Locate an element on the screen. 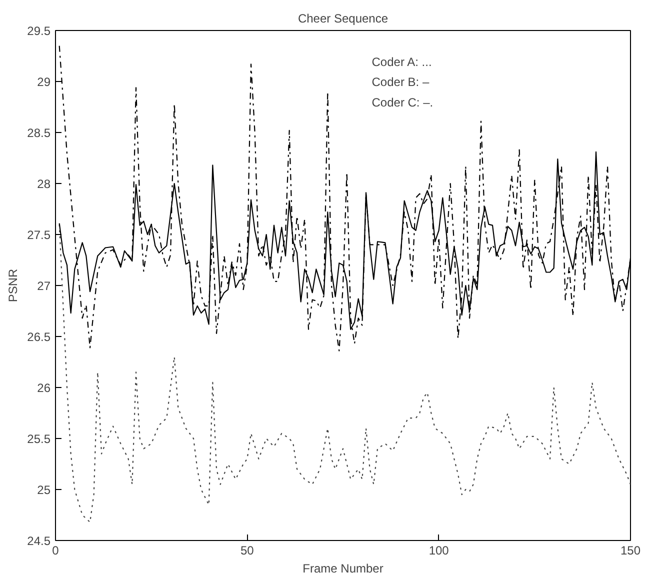  x-tick-label: 50 is located at coordinates (247, 551).